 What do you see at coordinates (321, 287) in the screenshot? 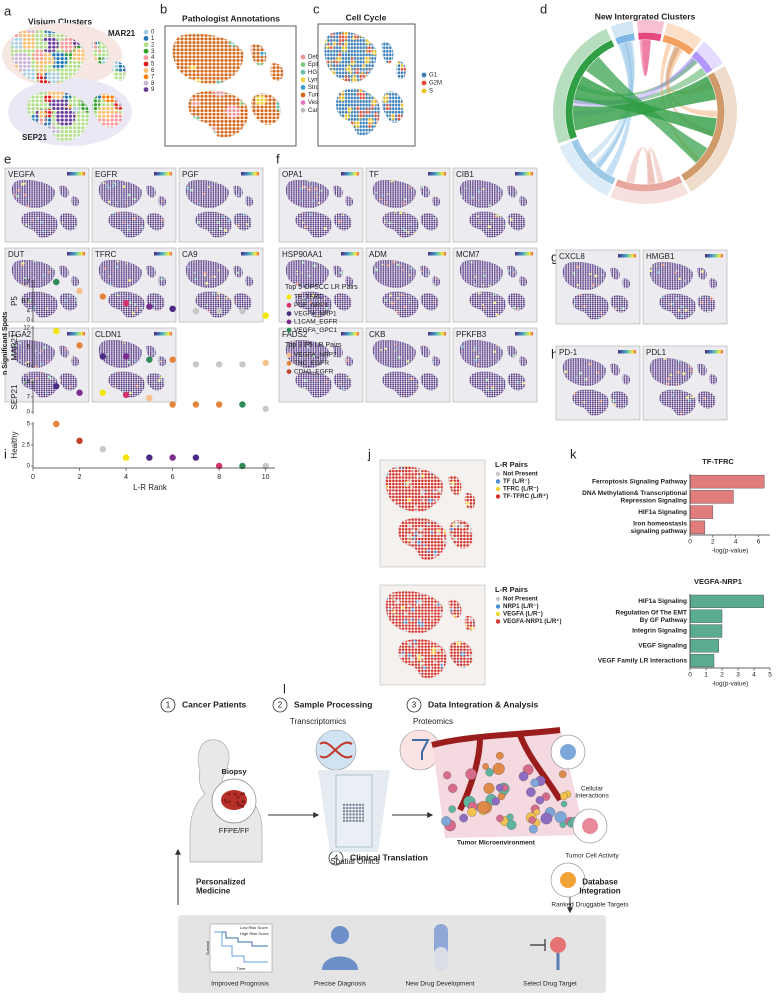
I see `legend-title: Top 5 OPSCC LR Pairs` at bounding box center [321, 287].